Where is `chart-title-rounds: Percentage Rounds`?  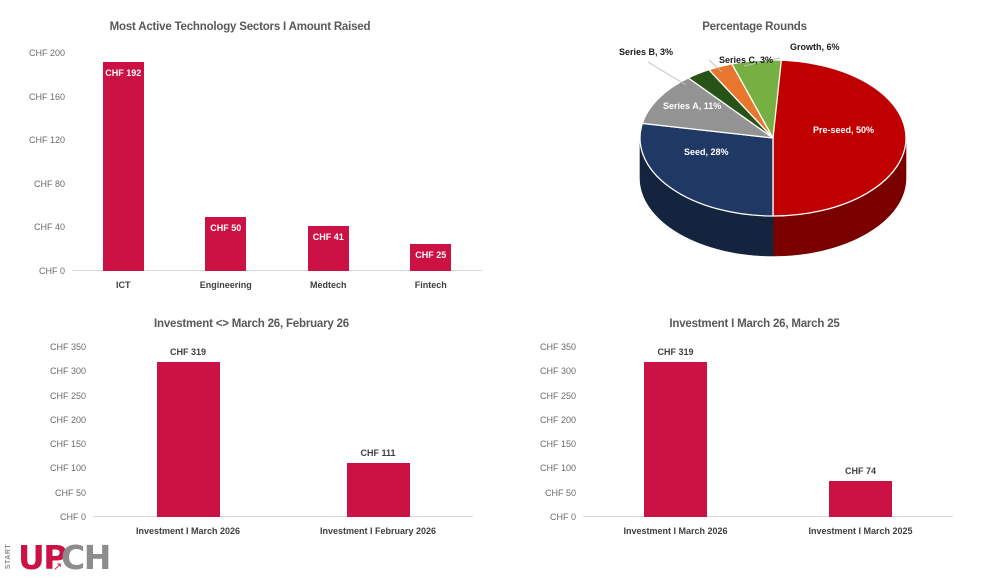 chart-title-rounds: Percentage Rounds is located at coordinates (754, 27).